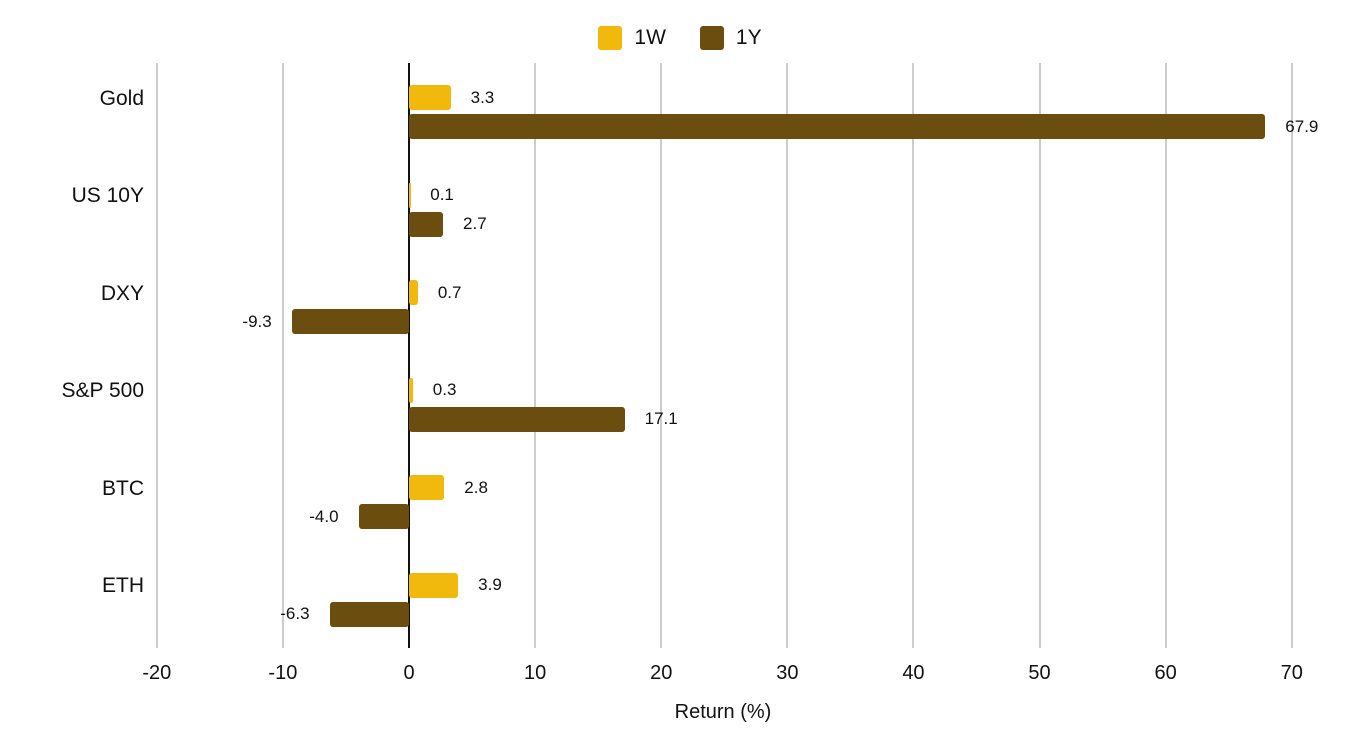 Image resolution: width=1366 pixels, height=744 pixels. Describe the element at coordinates (748, 37) in the screenshot. I see `legend-label-1y: 1Y` at that location.